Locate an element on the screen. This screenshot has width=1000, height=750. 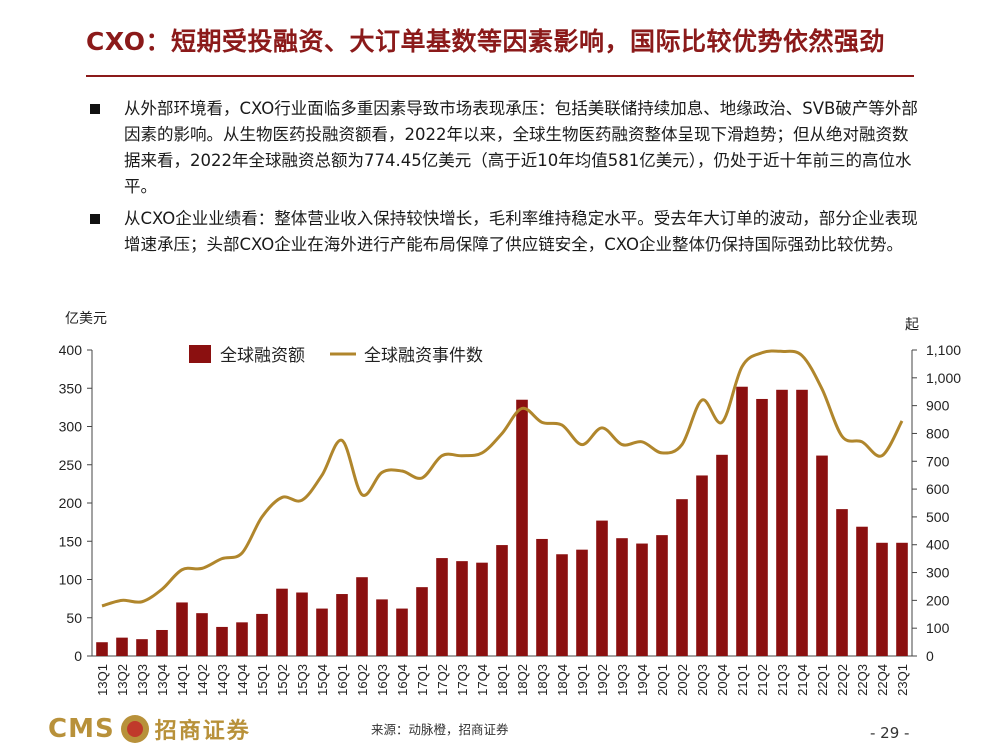
x-tick-label: 17Q2 is located at coordinates (442, 680).